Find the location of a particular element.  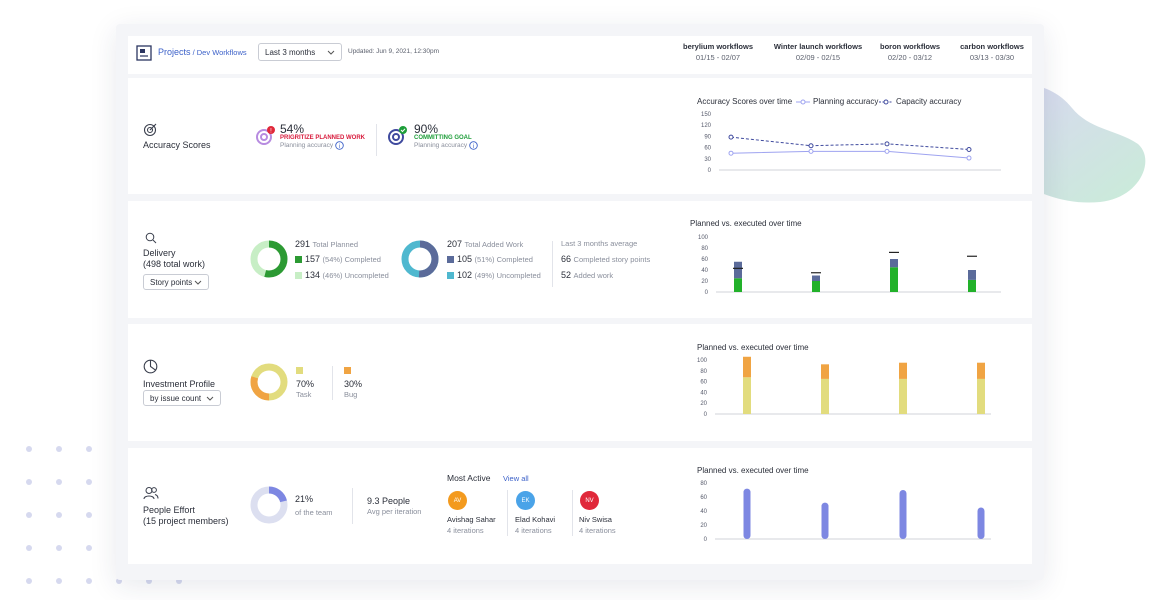

effort-bar is located at coordinates (825, 520).